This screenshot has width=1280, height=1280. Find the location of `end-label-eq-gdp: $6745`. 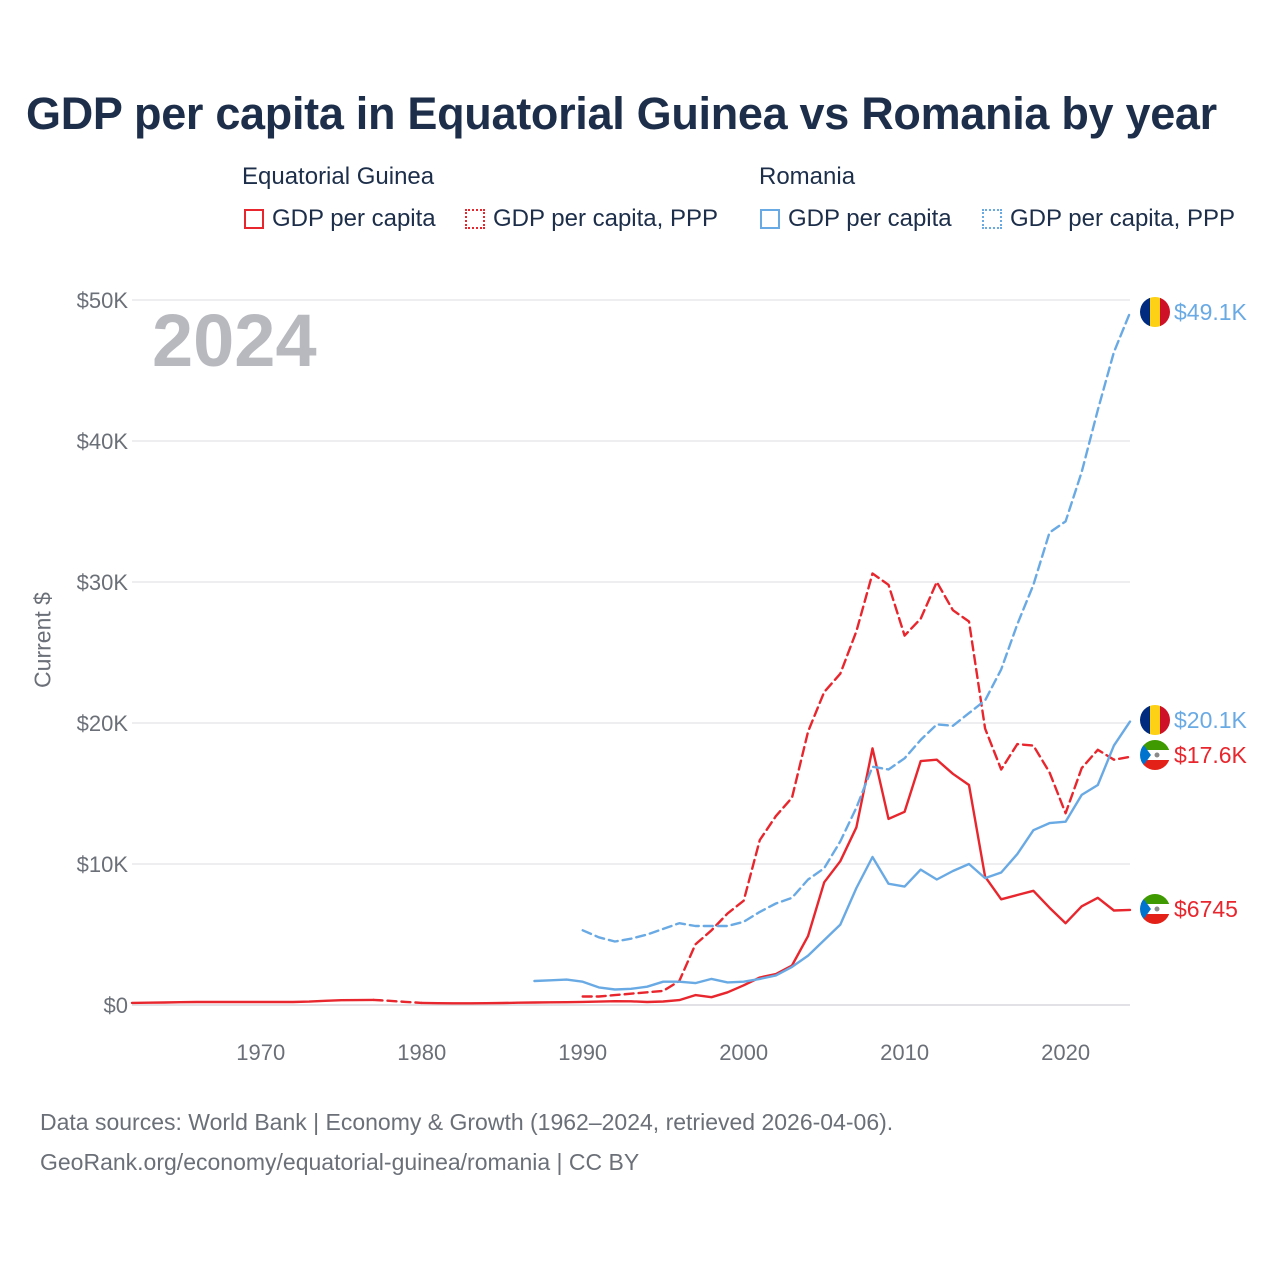

end-label-eq-gdp: $6745 is located at coordinates (1206, 909).